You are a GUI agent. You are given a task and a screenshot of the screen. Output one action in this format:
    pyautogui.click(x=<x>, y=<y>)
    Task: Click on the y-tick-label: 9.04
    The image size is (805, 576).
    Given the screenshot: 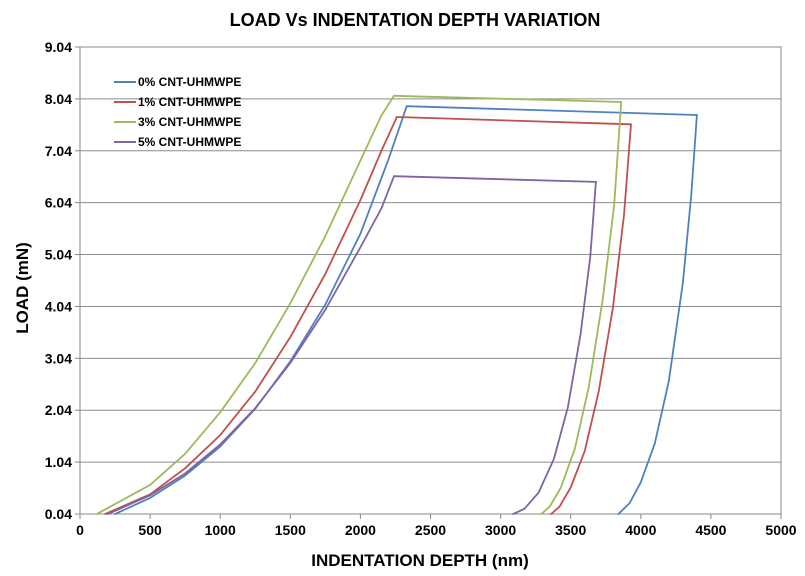 What is the action you would take?
    pyautogui.click(x=58, y=47)
    